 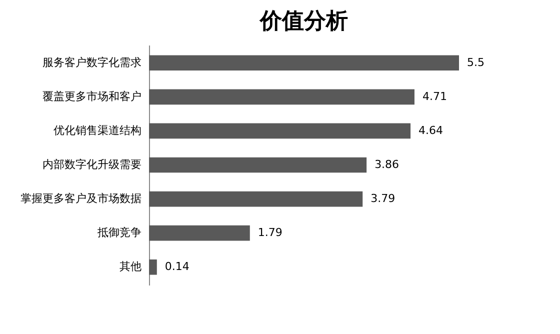 What do you see at coordinates (92, 62) in the screenshot?
I see `y-tick-label: 服务客户数字化需求` at bounding box center [92, 62].